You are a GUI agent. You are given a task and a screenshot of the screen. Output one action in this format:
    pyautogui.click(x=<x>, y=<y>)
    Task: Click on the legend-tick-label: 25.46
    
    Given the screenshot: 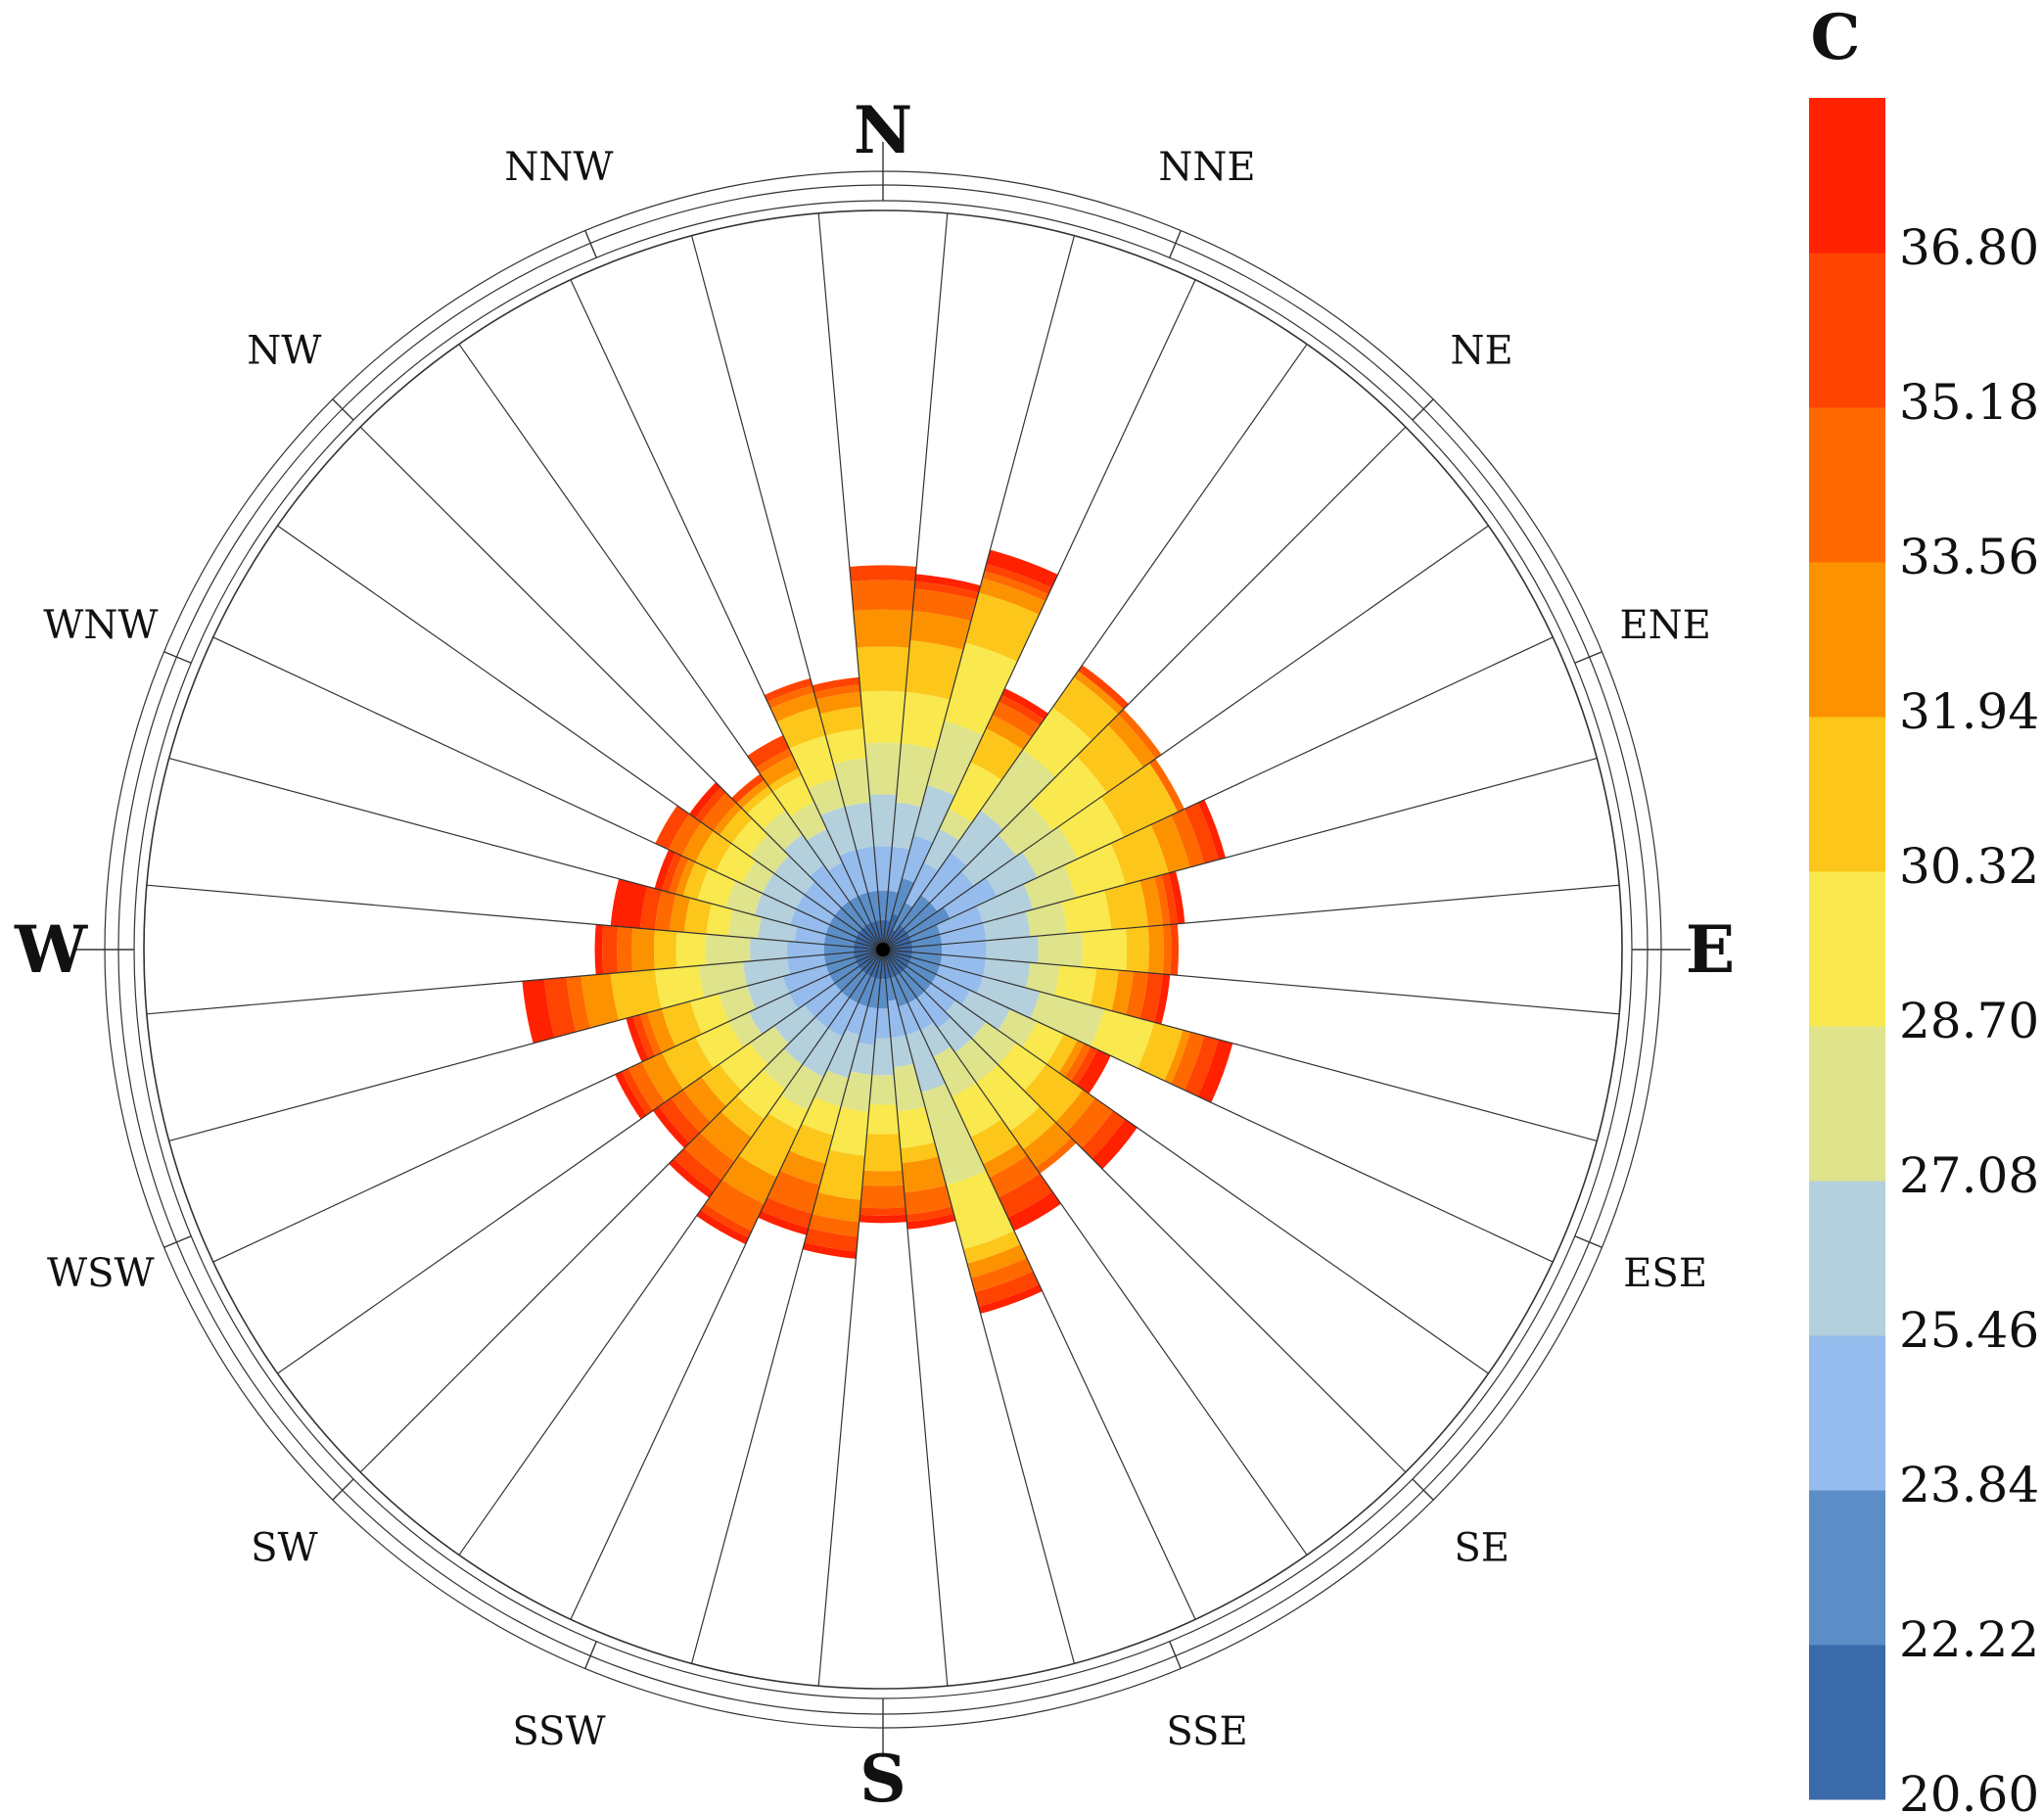 What is the action you would take?
    pyautogui.click(x=1969, y=1331)
    